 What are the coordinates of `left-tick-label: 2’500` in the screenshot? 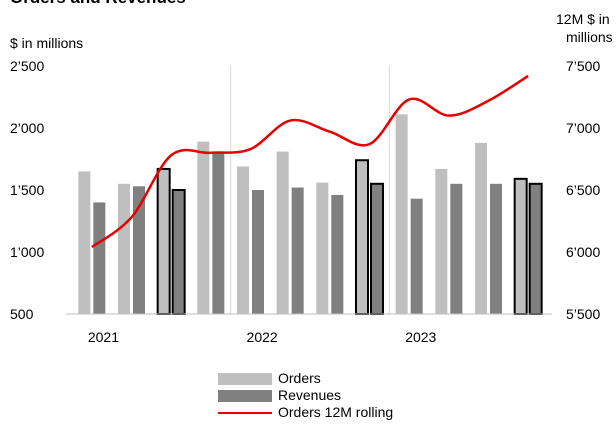 It's located at (27, 66).